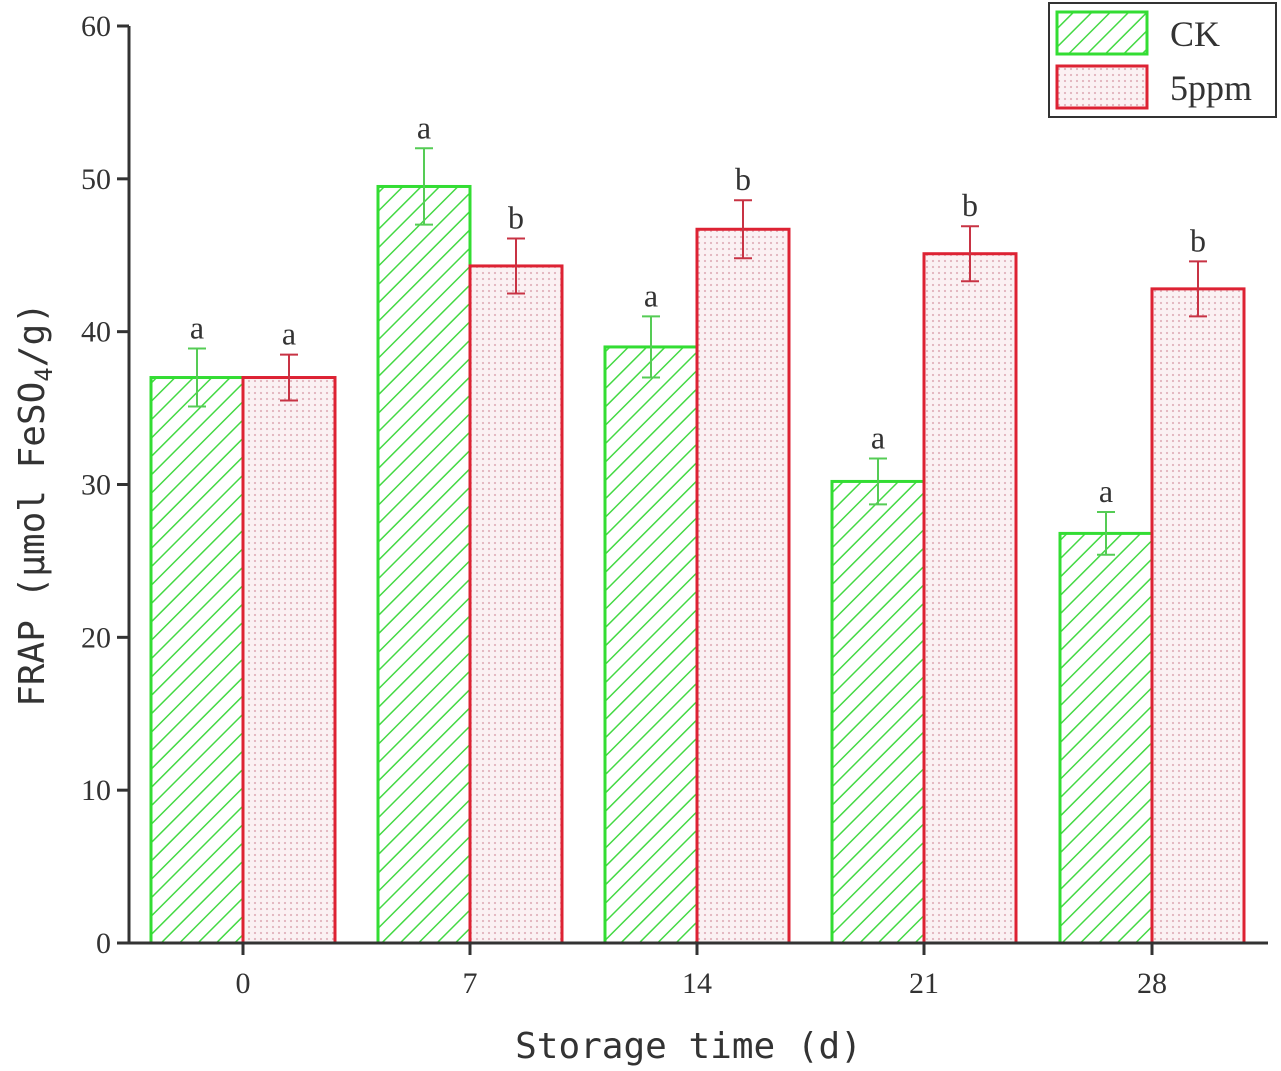  Describe the element at coordinates (44, 374) in the screenshot. I see `y-axis-title-subscript: 4` at that location.